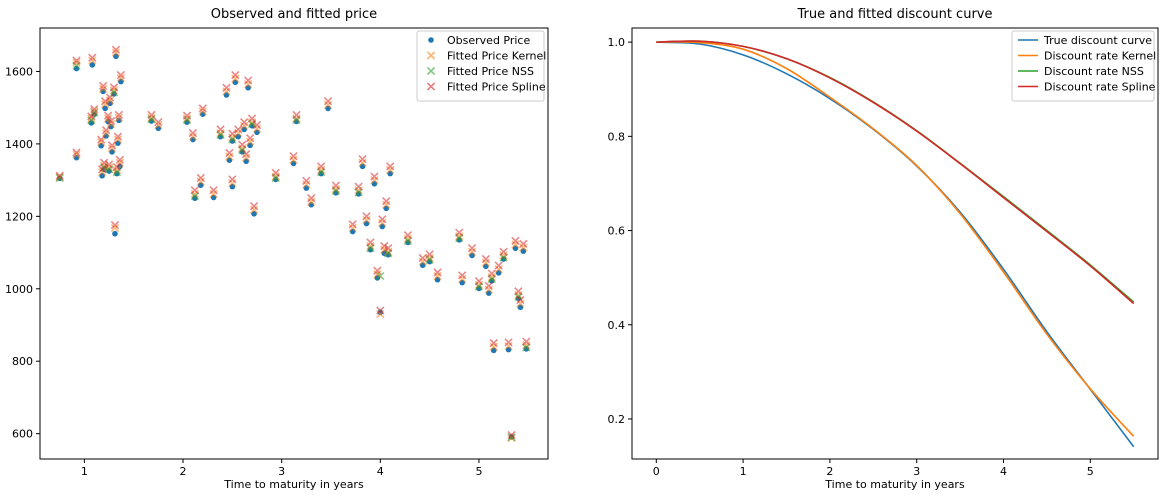 This screenshot has width=1162, height=496. What do you see at coordinates (488, 40) in the screenshot?
I see `legend-label: Observed Price` at bounding box center [488, 40].